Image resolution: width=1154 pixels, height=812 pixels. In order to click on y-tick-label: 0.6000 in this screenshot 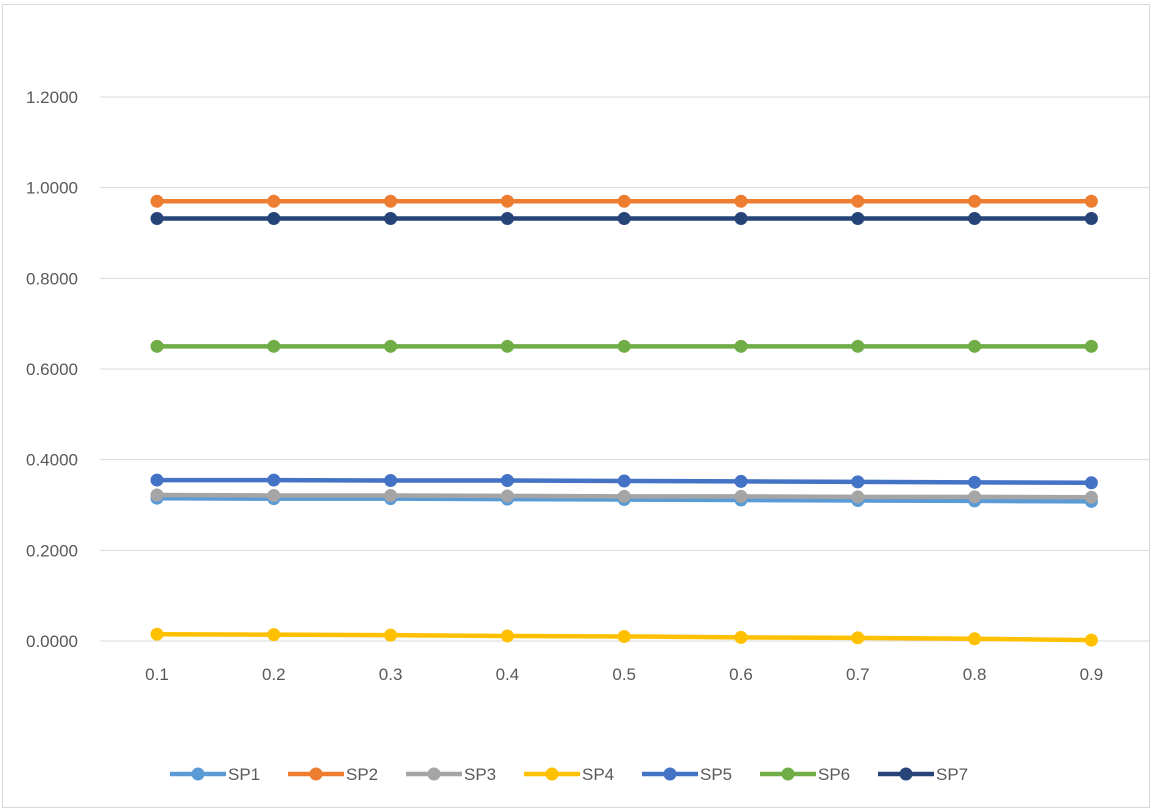, I will do `click(52, 369)`.